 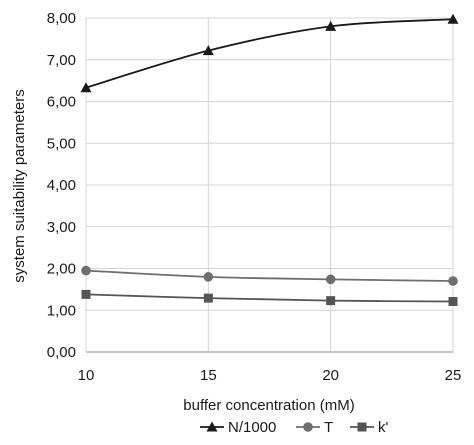 What do you see at coordinates (61, 269) in the screenshot?
I see `y-tick-label: 2,00` at bounding box center [61, 269].